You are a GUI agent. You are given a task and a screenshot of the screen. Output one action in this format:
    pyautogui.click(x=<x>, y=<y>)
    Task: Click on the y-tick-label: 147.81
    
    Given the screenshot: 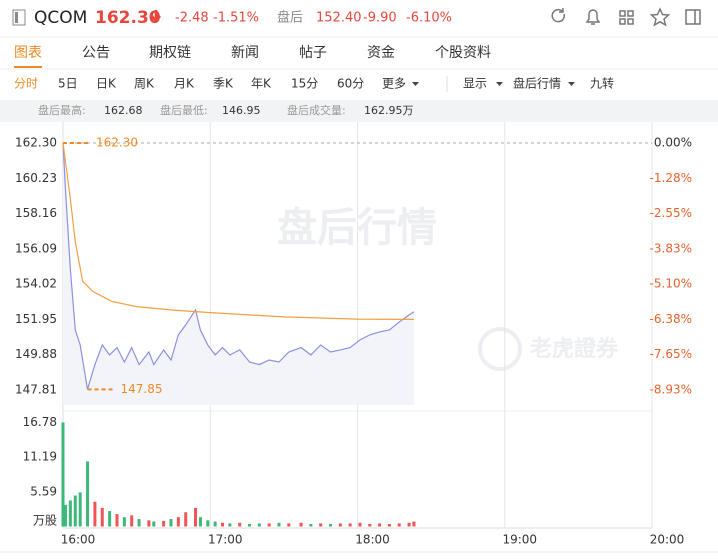 What is the action you would take?
    pyautogui.click(x=36, y=389)
    